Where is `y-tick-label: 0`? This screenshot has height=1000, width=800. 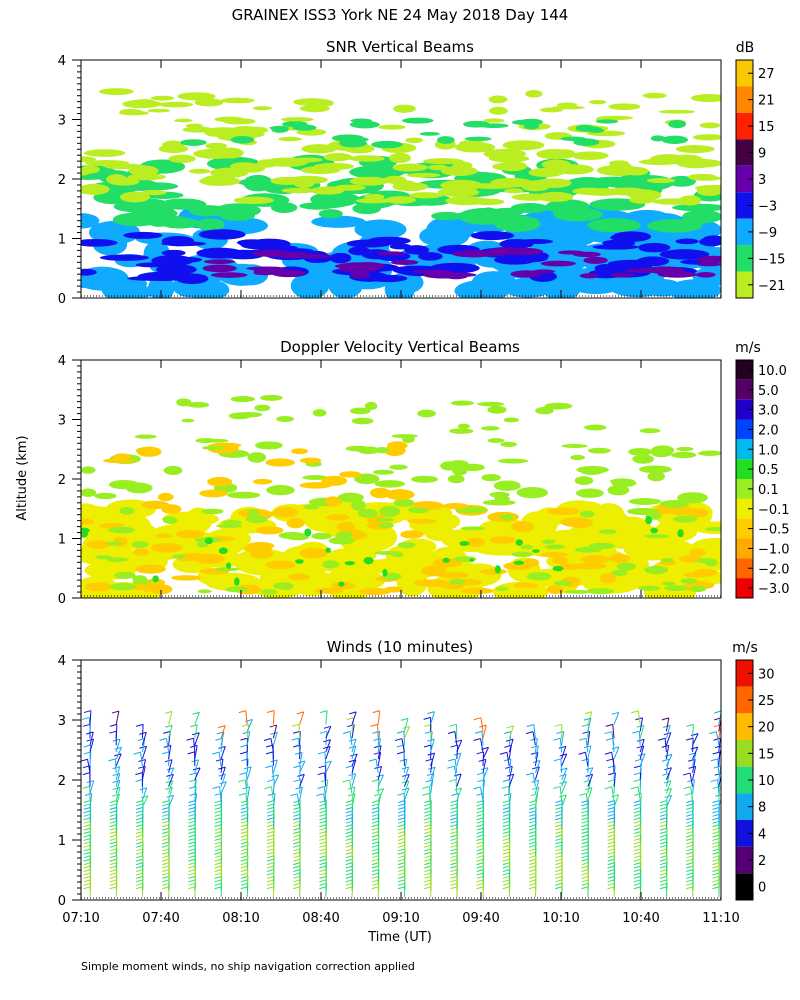
y-tick-label: 0 is located at coordinates (62, 599).